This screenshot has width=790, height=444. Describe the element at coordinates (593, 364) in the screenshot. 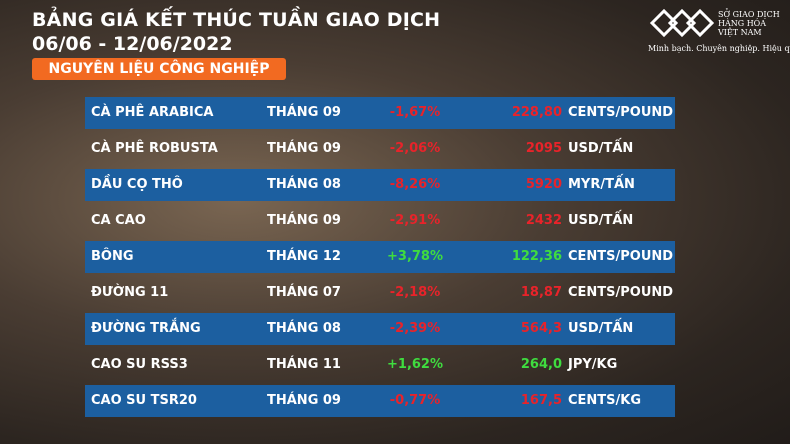

I see `unit-cell: JPY/KG` at that location.